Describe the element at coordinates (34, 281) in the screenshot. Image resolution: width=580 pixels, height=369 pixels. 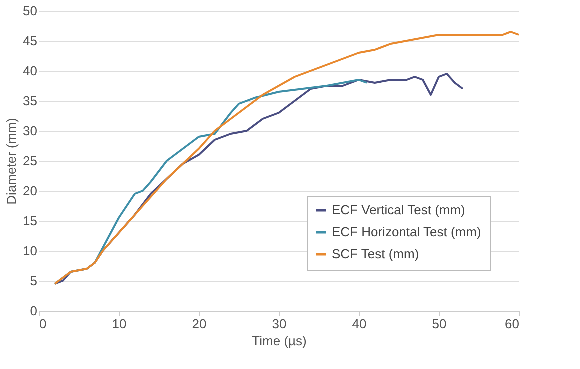
I see `y-tick-label: 5` at that location.